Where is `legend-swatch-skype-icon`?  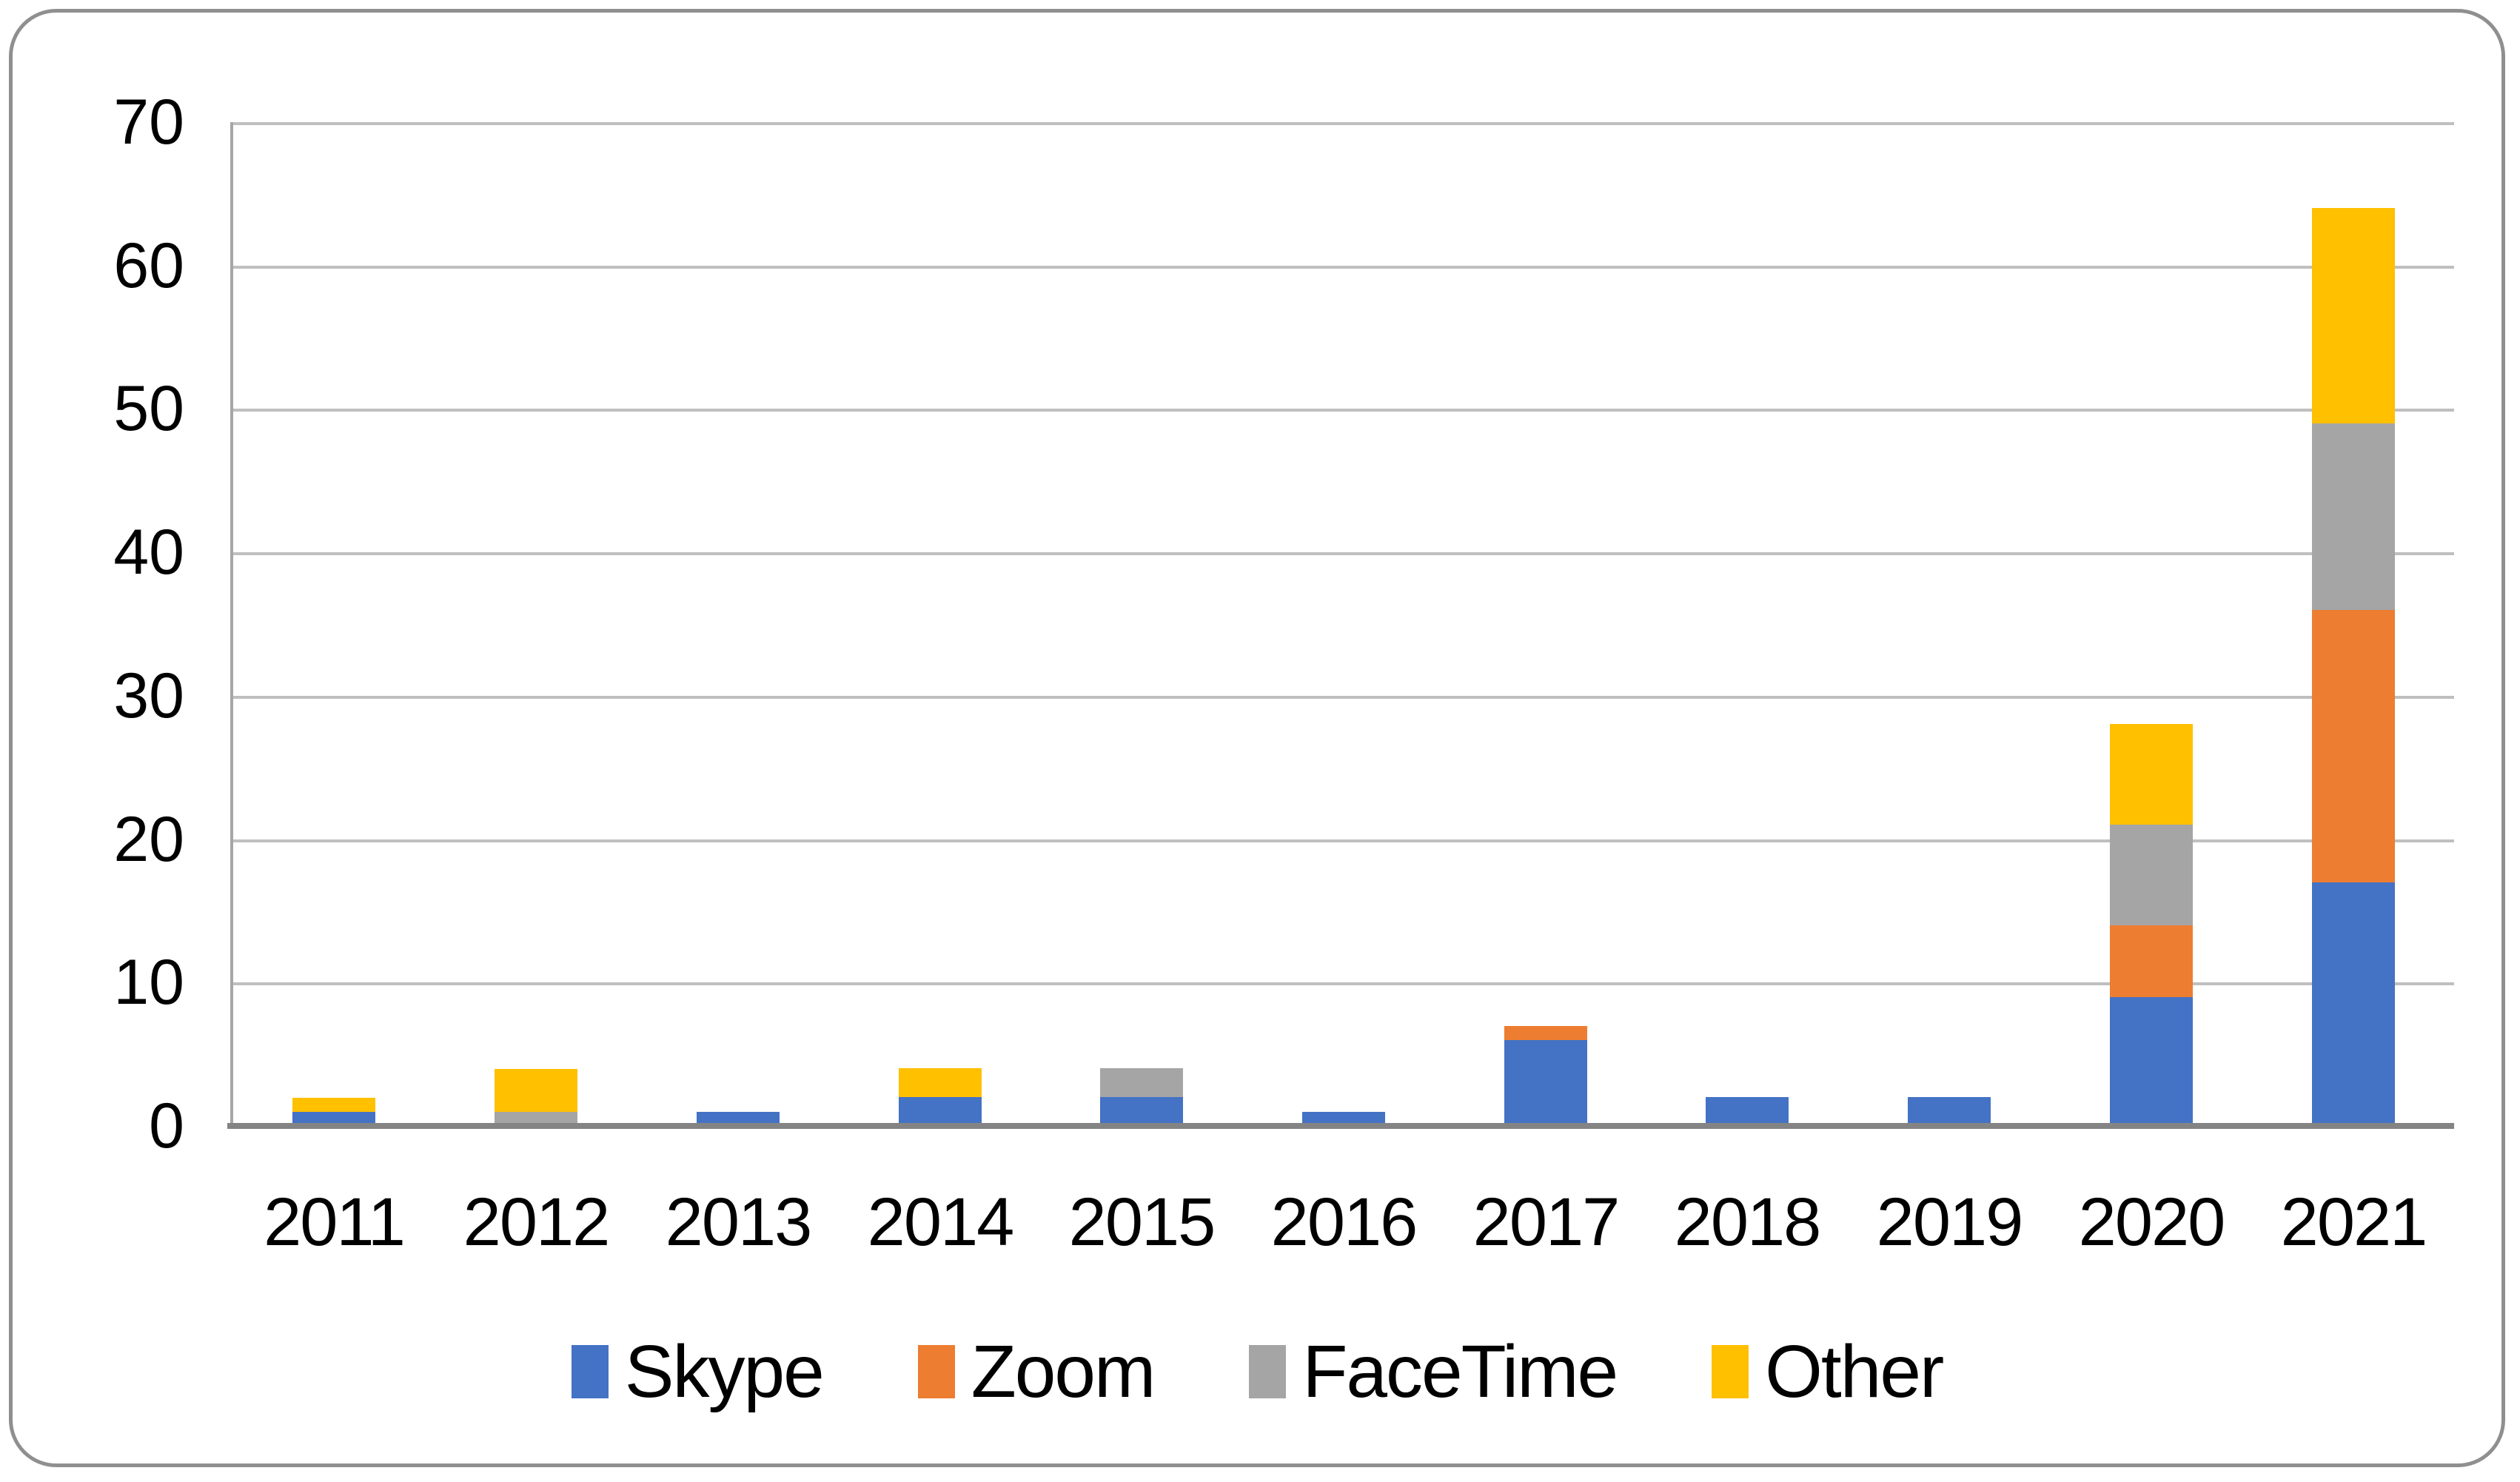 legend-swatch-skype-icon is located at coordinates (590, 1371).